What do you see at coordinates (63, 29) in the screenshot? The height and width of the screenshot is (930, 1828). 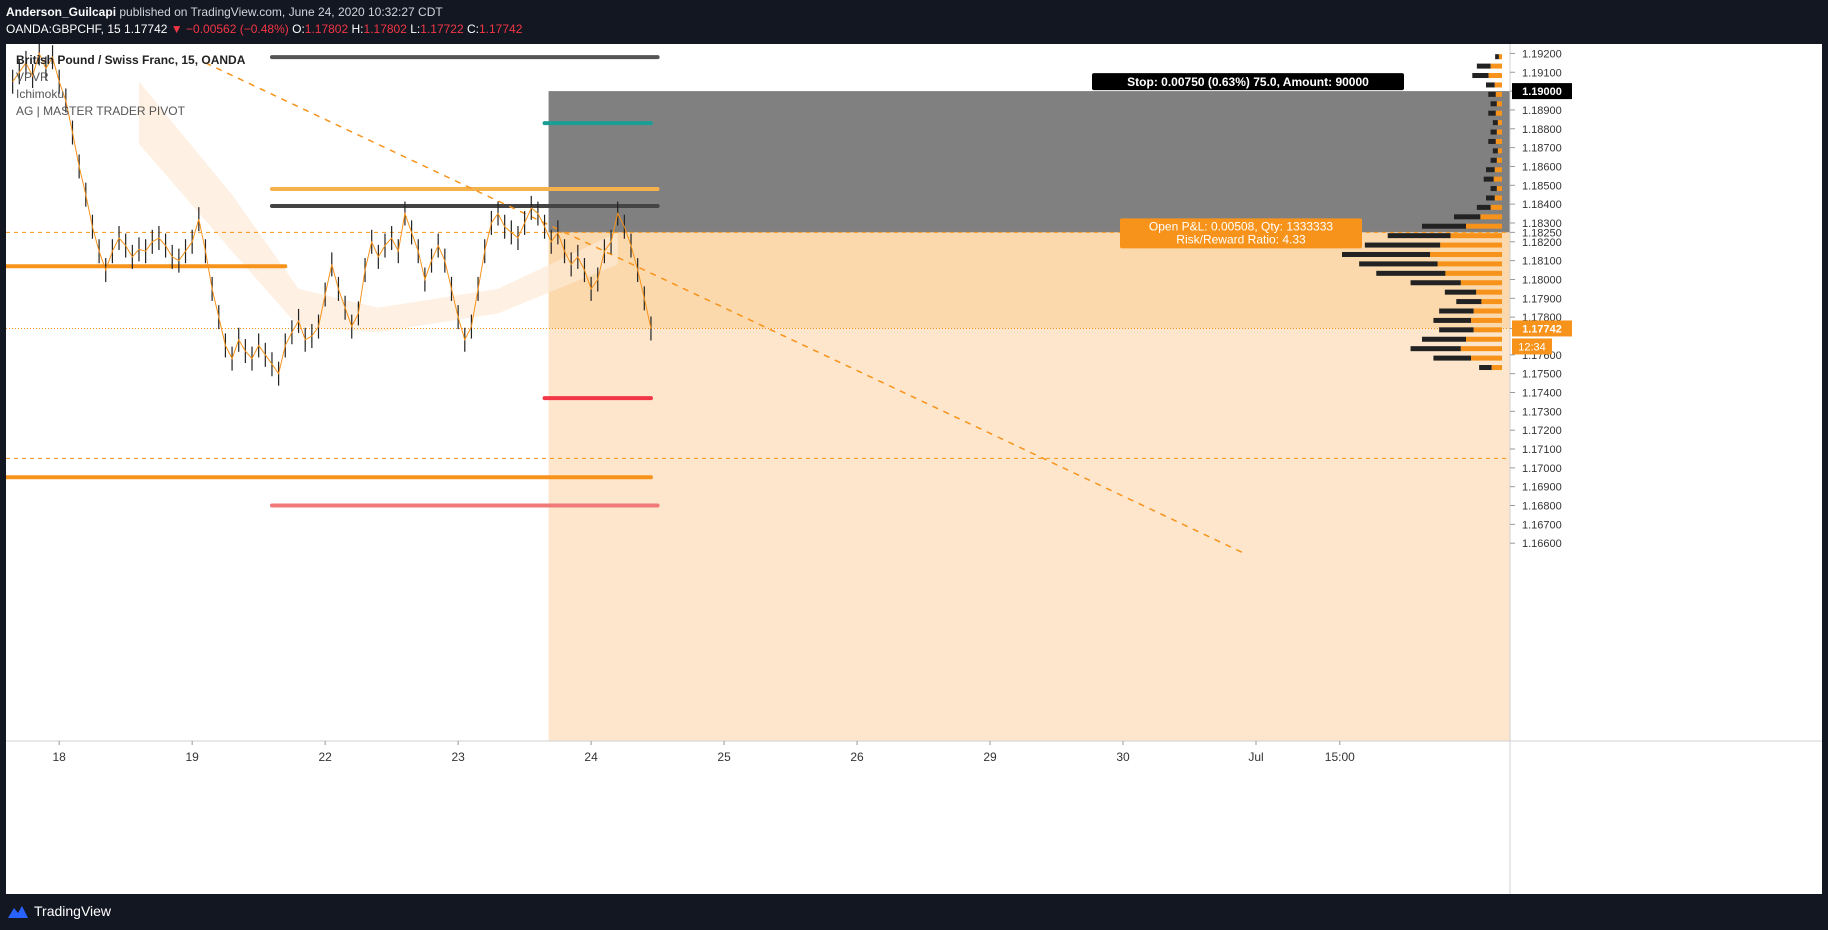 I see `symbol-label: OANDA:GBPCHF, 15` at bounding box center [63, 29].